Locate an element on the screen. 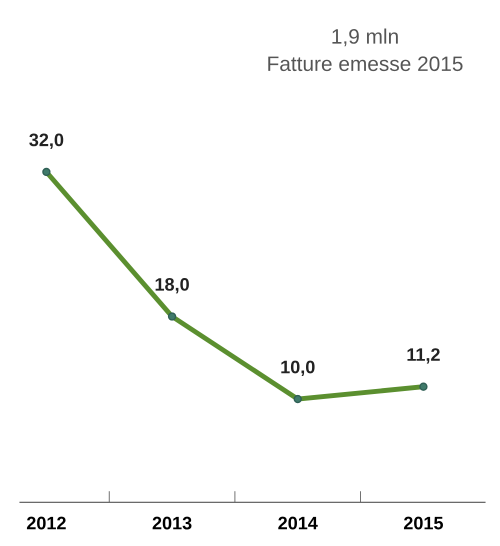 The height and width of the screenshot is (546, 500). x-tick-label: 2014 is located at coordinates (298, 523).